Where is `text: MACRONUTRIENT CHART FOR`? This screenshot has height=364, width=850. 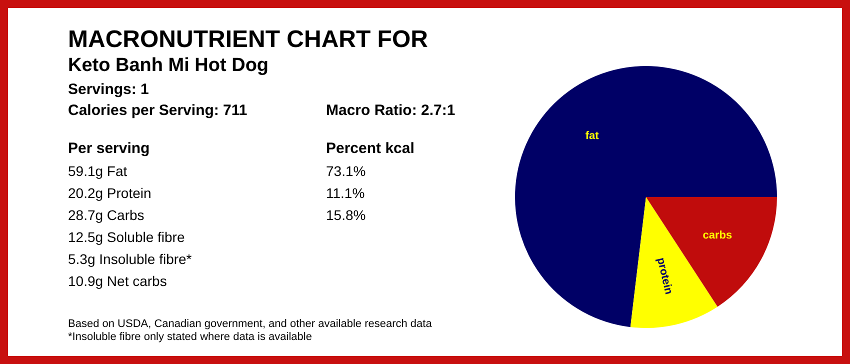 text: MACRONUTRIENT CHART FOR is located at coordinates (248, 40).